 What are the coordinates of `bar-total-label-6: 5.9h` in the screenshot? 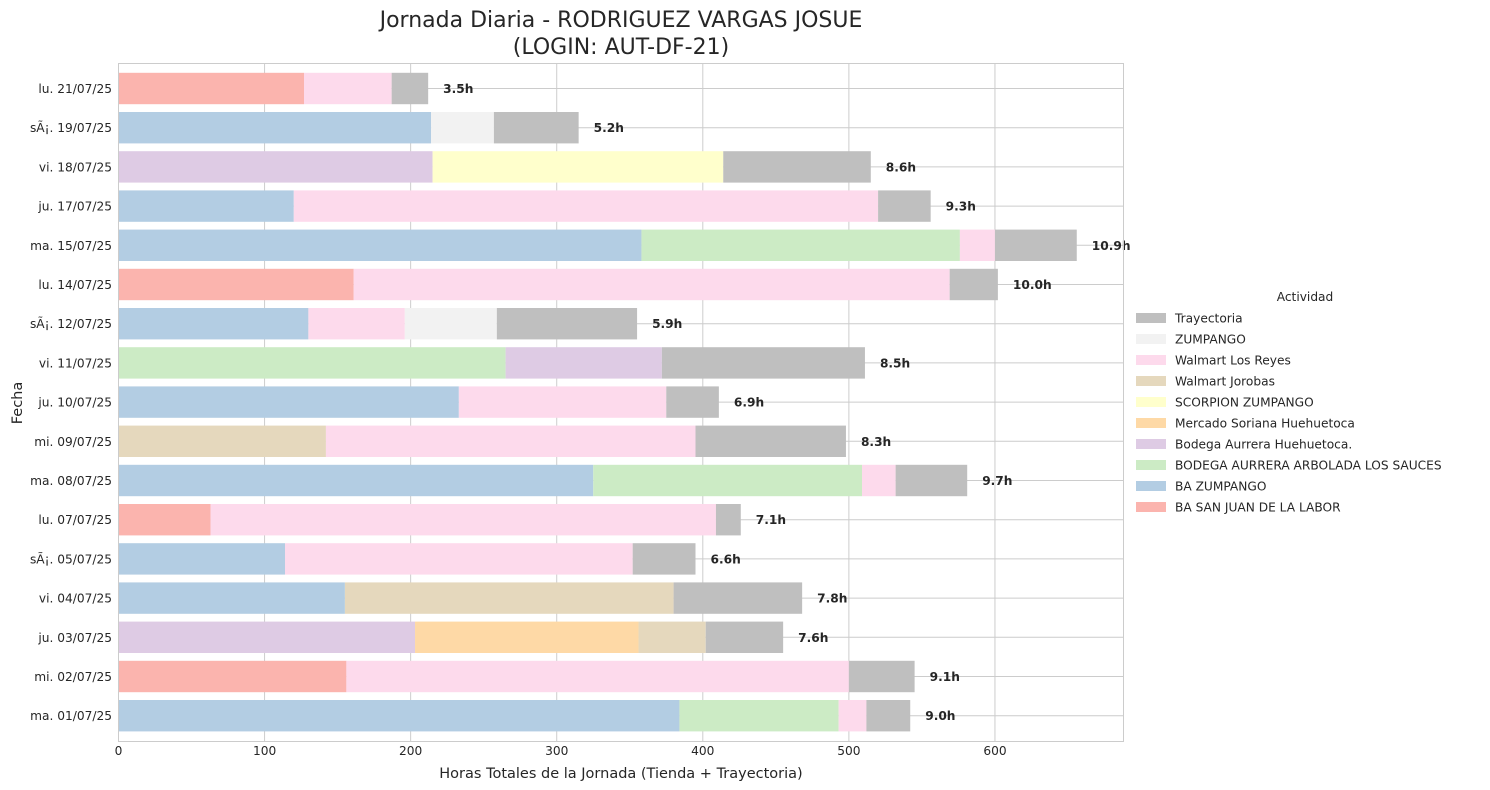 It's located at (667, 324).